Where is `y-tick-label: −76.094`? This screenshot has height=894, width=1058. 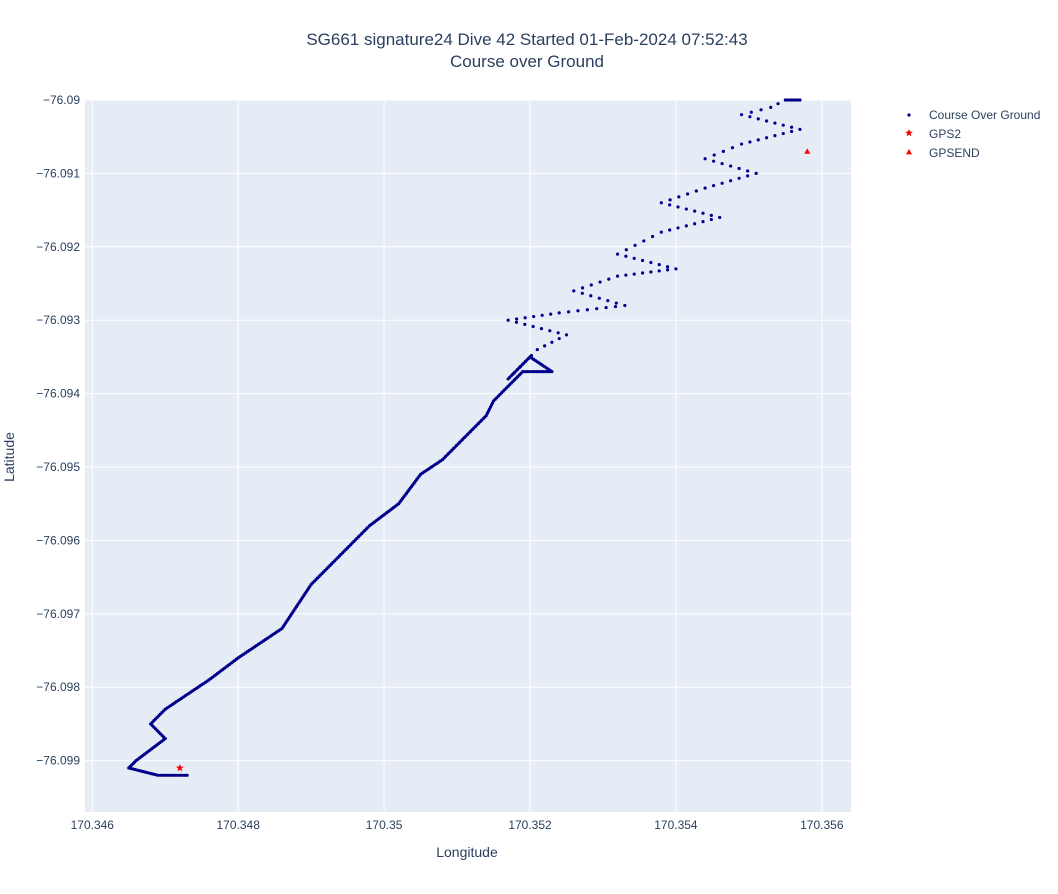 y-tick-label: −76.094 is located at coordinates (58, 394).